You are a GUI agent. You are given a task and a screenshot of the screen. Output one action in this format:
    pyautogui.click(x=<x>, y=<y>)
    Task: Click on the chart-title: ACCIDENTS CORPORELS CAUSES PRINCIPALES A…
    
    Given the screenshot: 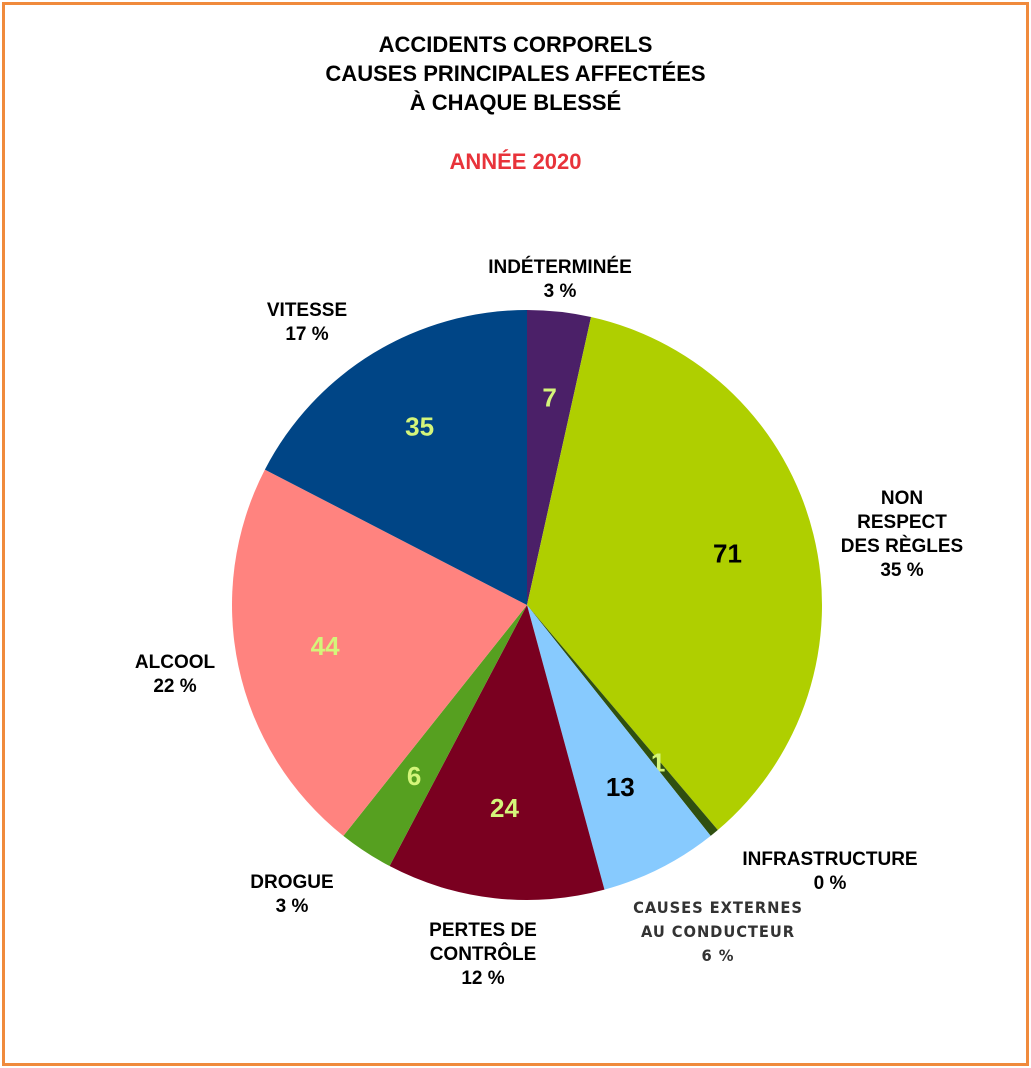 What is the action you would take?
    pyautogui.click(x=515, y=73)
    